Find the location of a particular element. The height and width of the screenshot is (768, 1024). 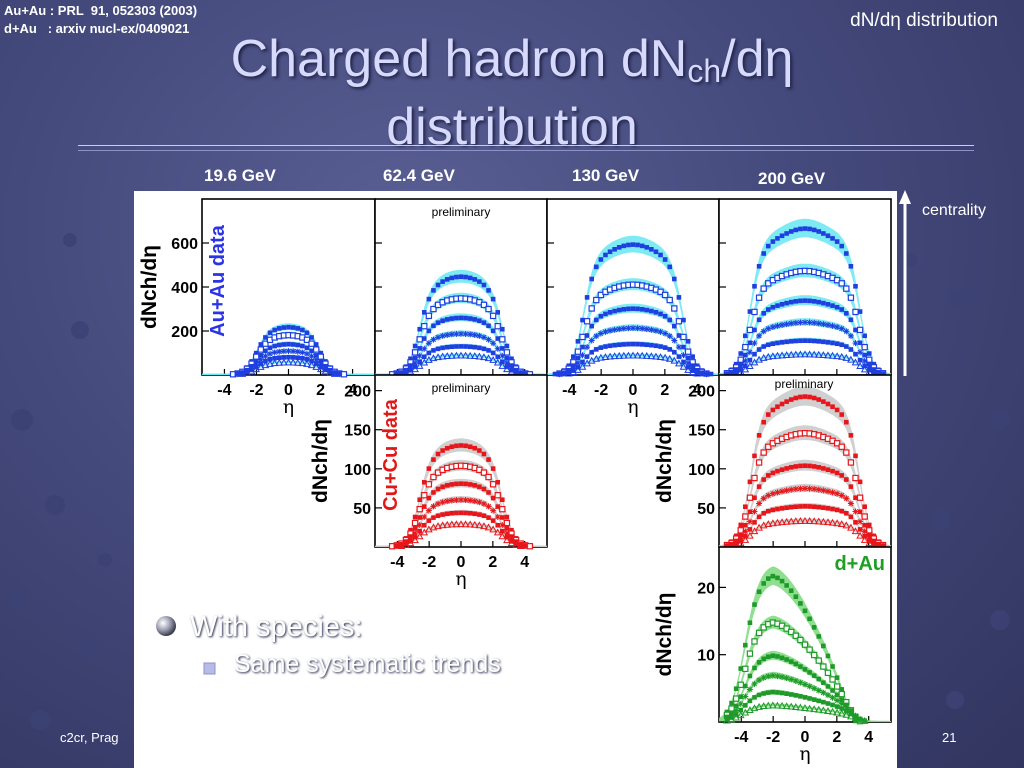

preliminary-label: preliminary is located at coordinates (461, 212).